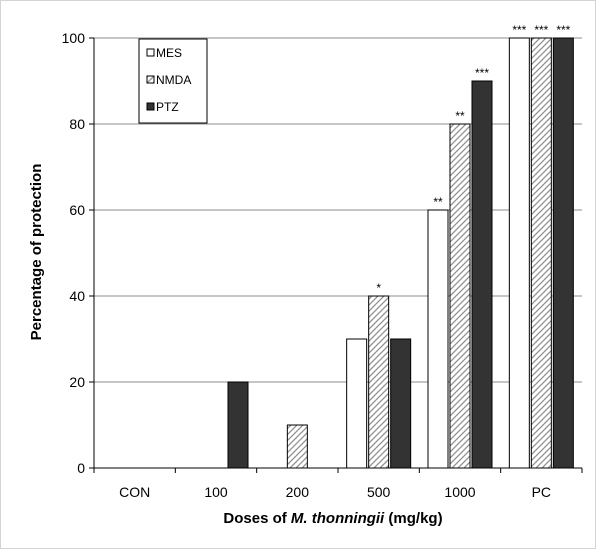  I want to click on legend-swatch-ptz, so click(150, 106).